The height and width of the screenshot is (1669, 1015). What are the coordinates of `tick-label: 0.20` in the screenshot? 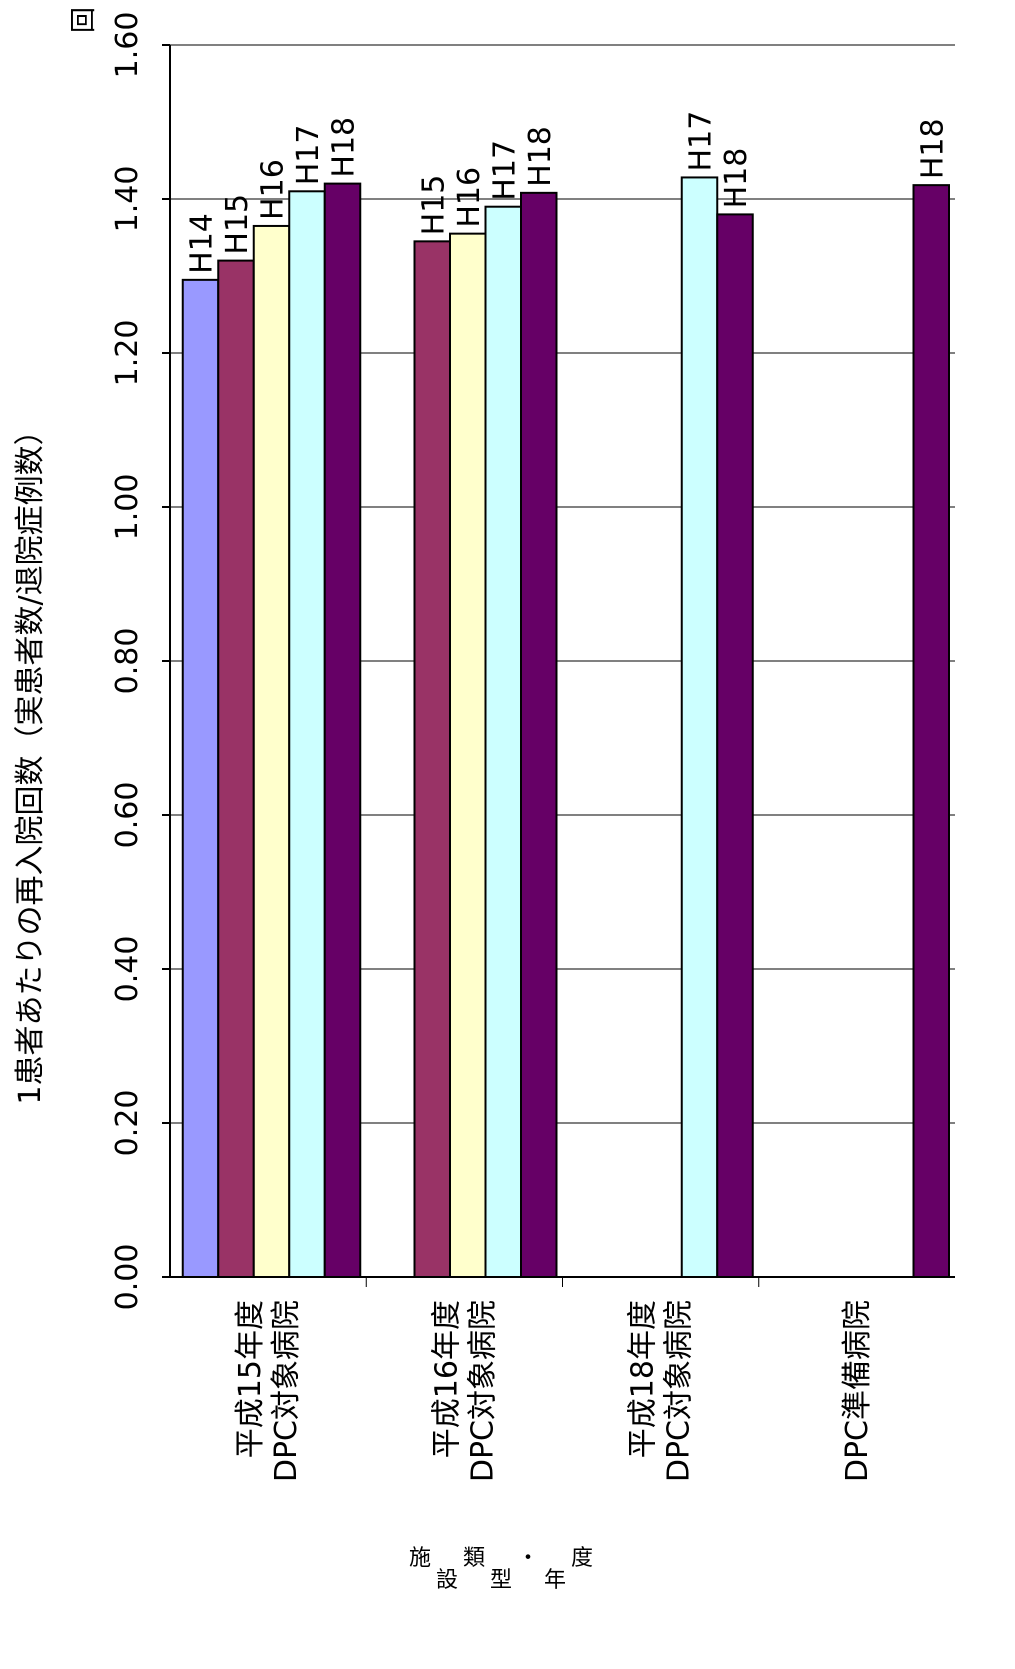 It's located at (127, 1123).